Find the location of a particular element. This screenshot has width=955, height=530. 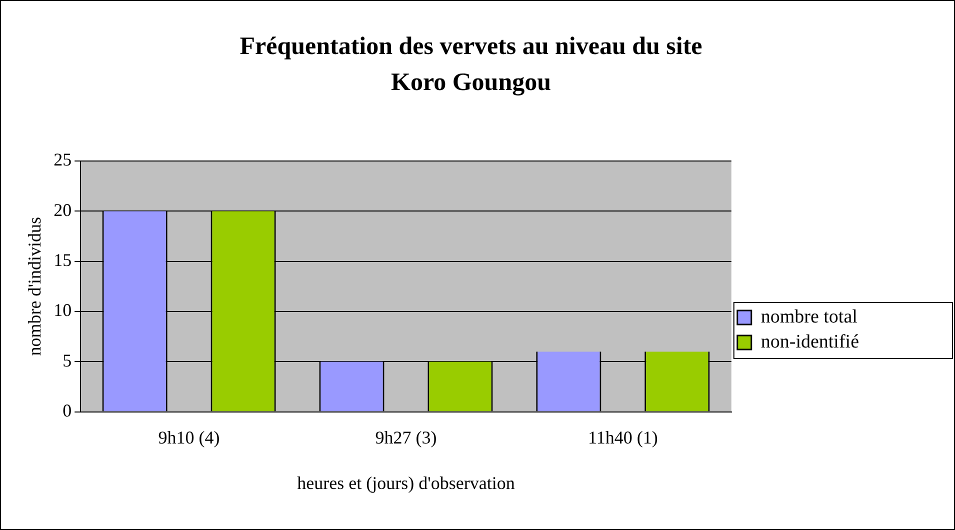

legend-label: nombre total is located at coordinates (809, 317).